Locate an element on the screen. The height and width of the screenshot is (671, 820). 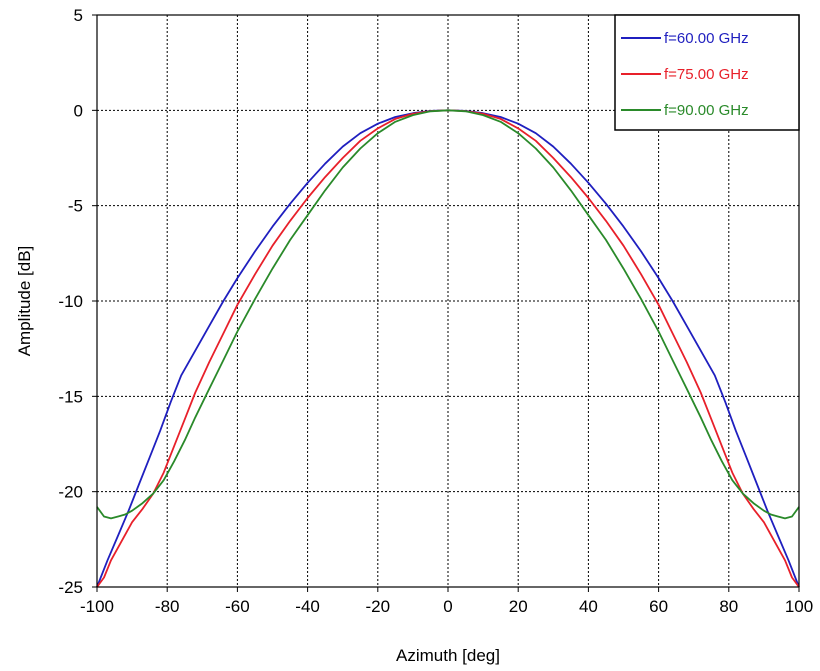
legend-label: f=60.00 GHz is located at coordinates (706, 38).